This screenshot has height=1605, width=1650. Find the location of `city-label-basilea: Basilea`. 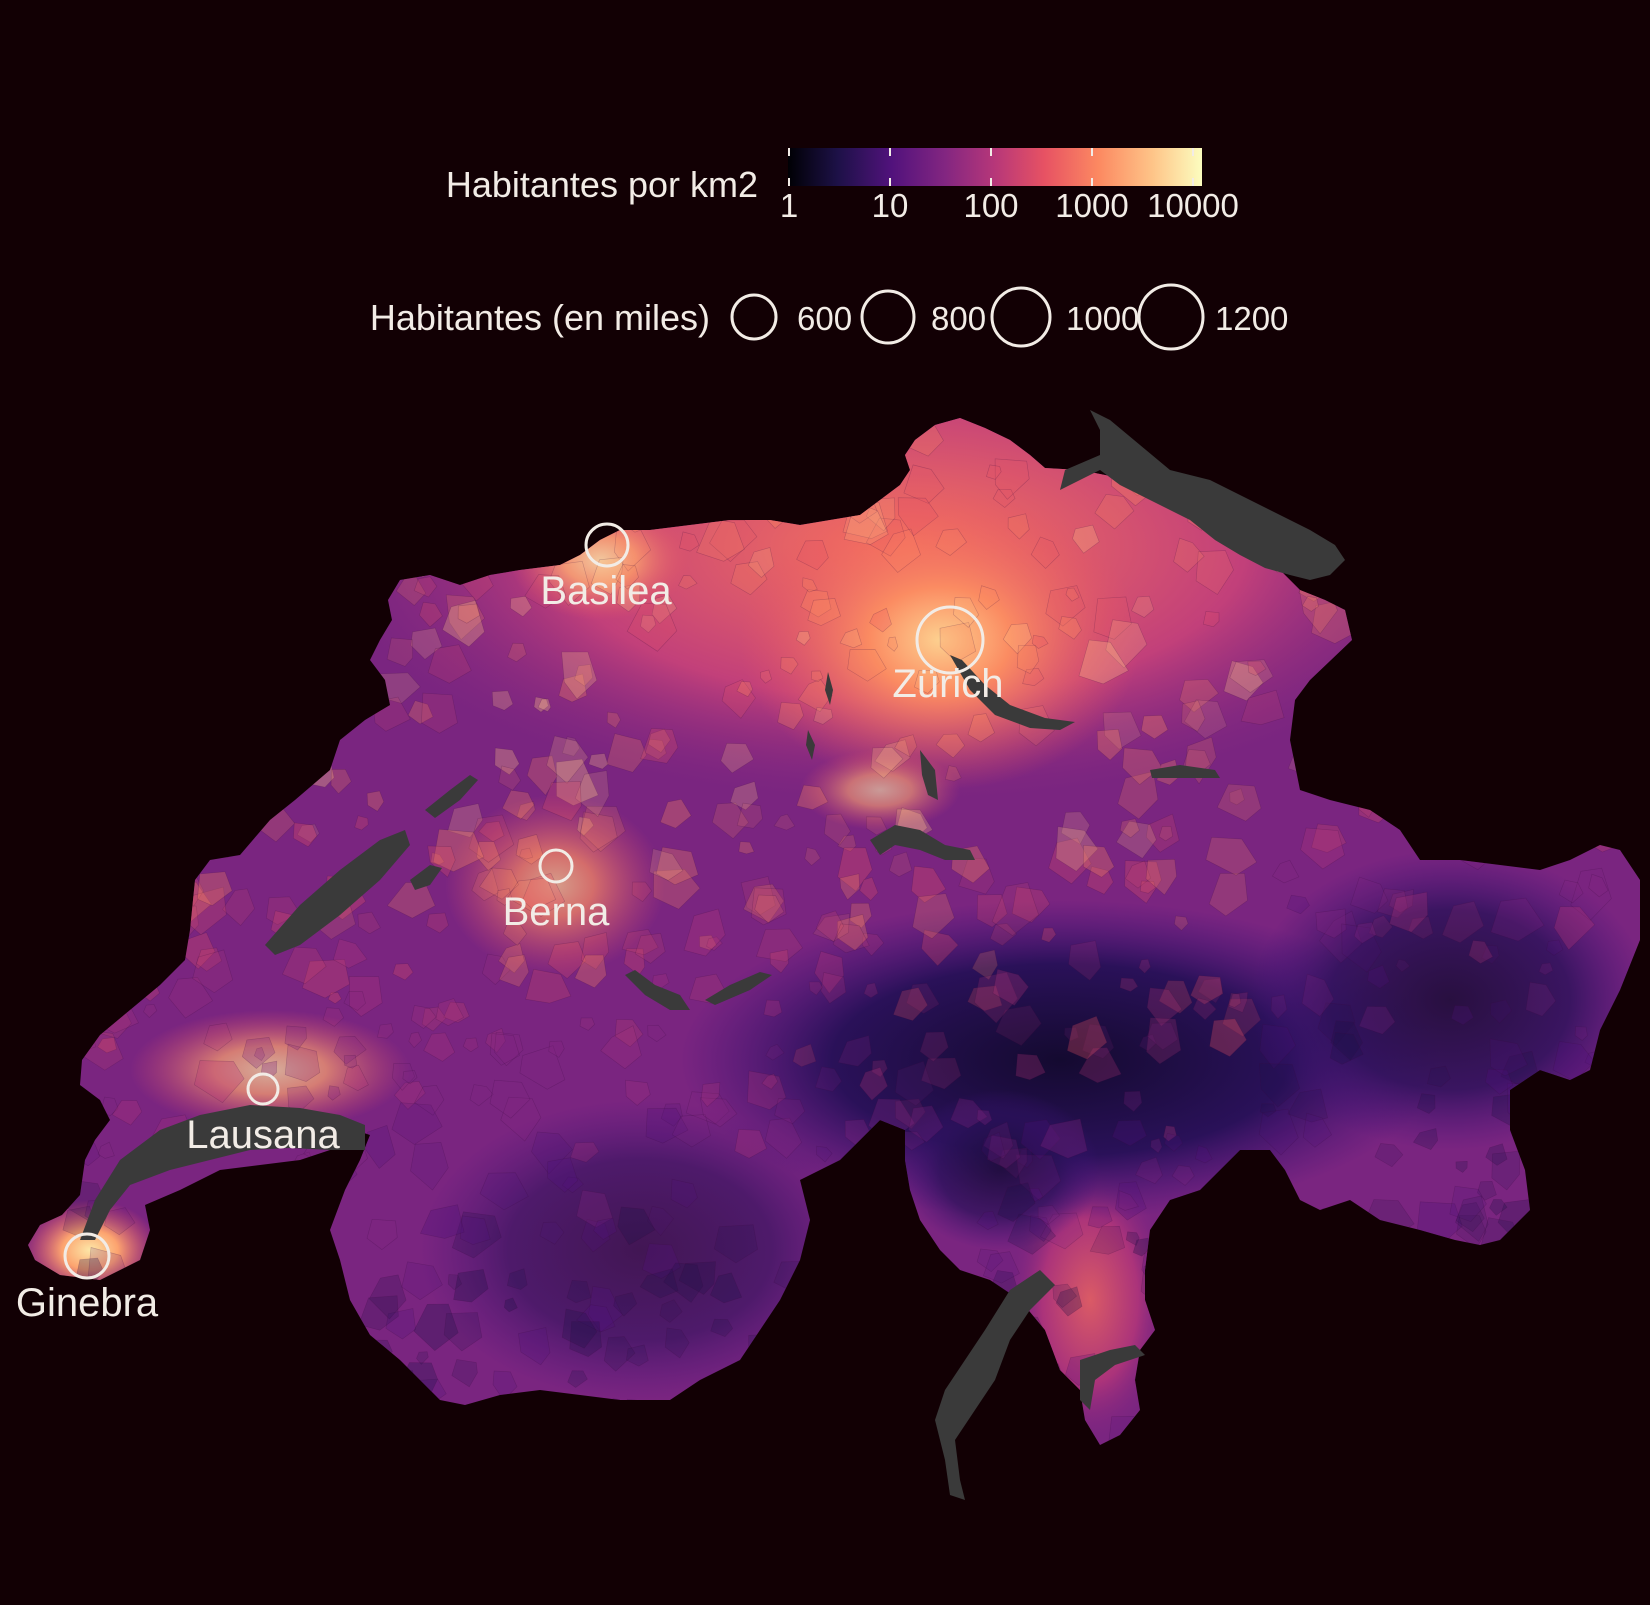

city-label-basilea: Basilea is located at coordinates (606, 591).